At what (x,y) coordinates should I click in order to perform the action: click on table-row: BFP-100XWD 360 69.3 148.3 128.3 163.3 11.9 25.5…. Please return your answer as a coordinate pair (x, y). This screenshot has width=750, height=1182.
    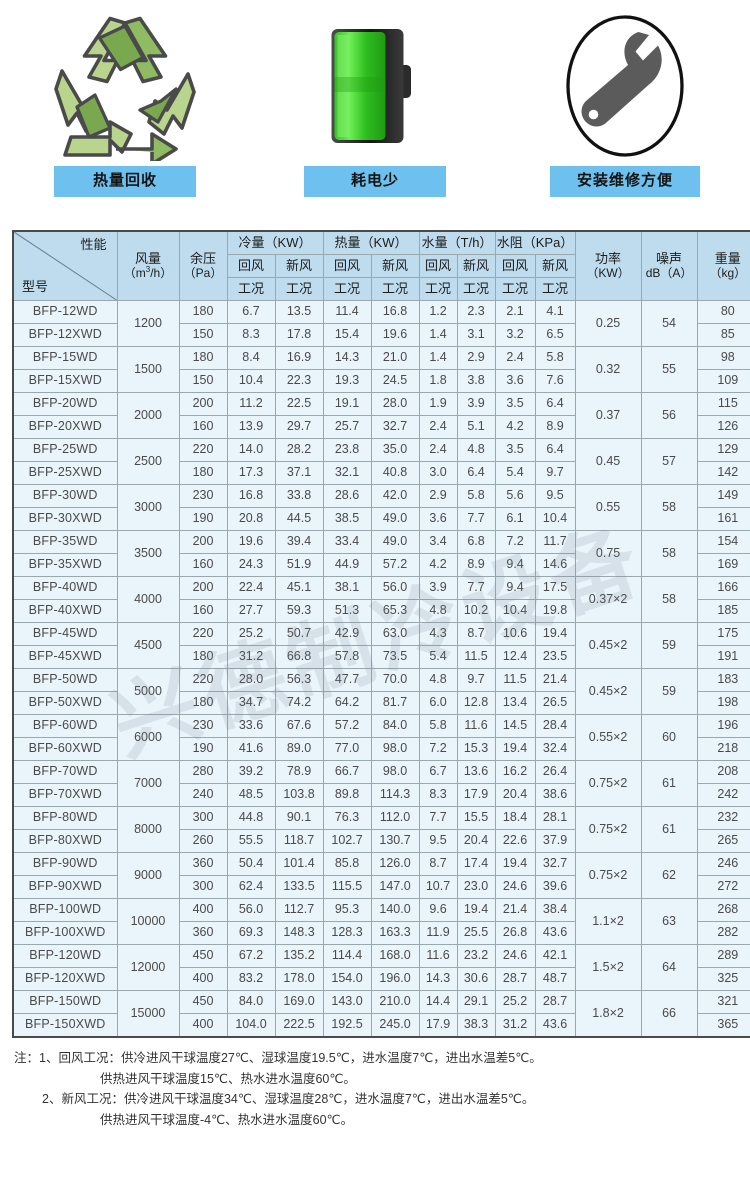
    Looking at the image, I should click on (381, 933).